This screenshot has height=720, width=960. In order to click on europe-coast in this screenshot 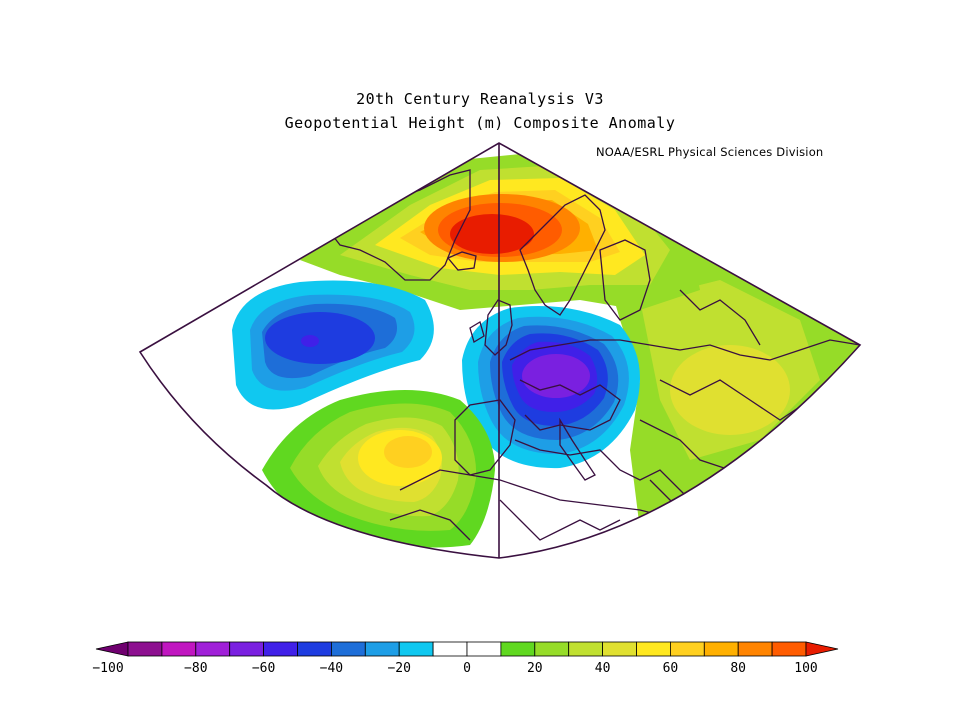, I will do `click(684, 350)`.